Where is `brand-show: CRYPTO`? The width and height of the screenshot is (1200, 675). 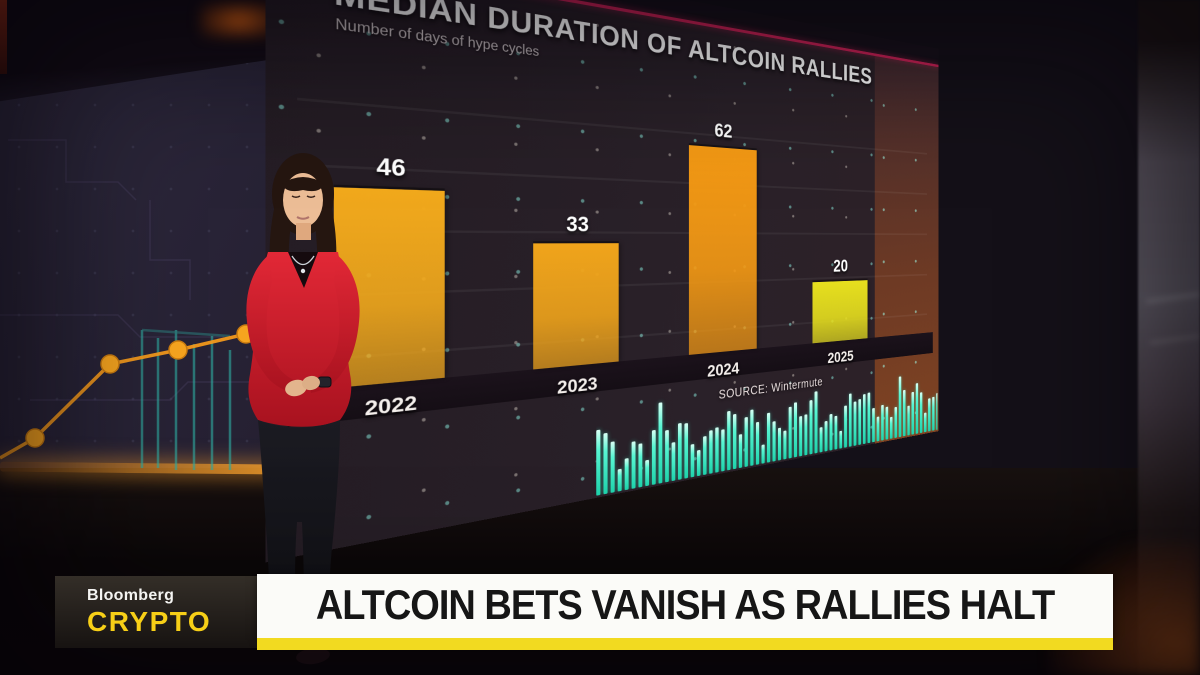
brand-show: CRYPTO is located at coordinates (149, 621).